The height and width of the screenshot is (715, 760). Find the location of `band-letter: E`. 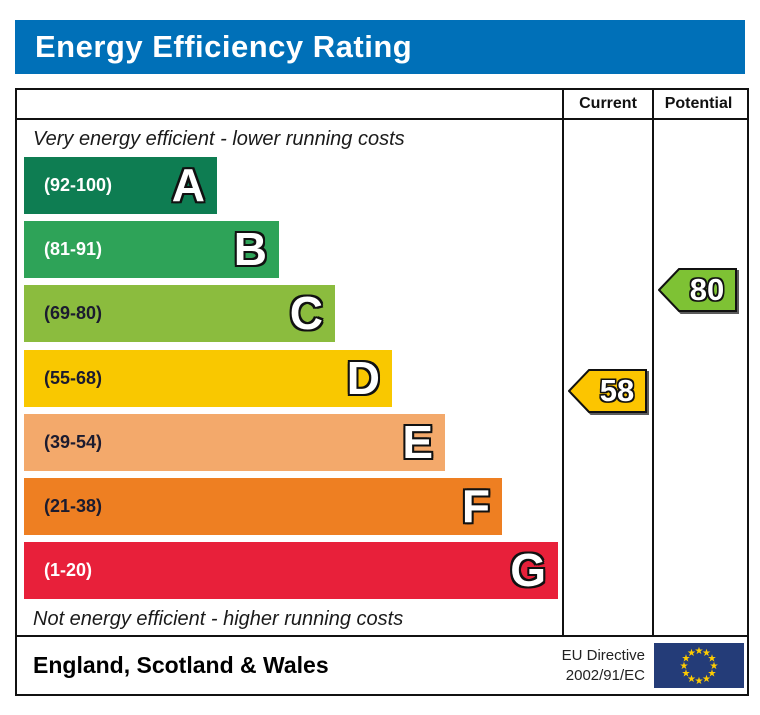

band-letter: E is located at coordinates (417, 442).